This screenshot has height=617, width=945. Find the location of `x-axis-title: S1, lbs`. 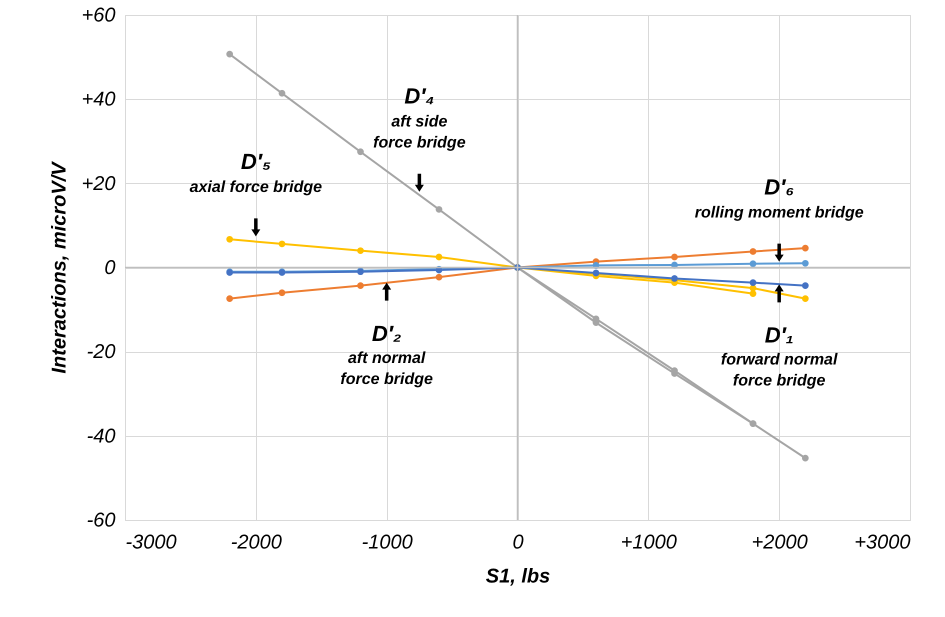

x-axis-title: S1, lbs is located at coordinates (518, 577).